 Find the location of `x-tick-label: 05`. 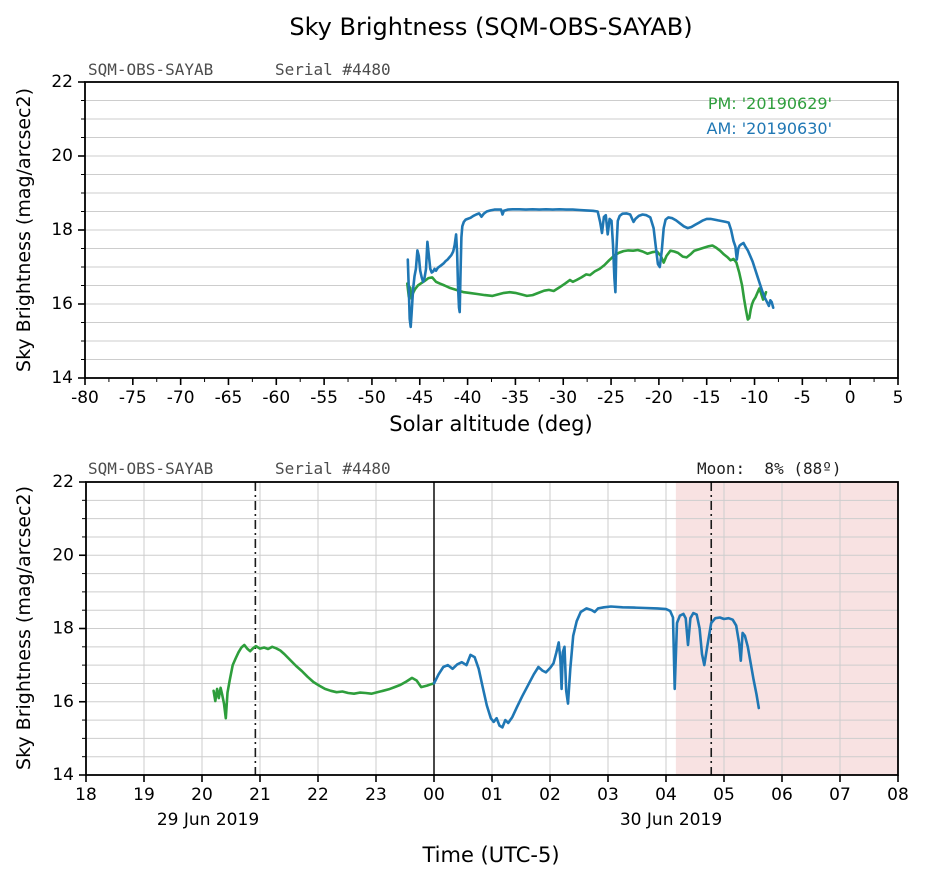

x-tick-label: 05 is located at coordinates (724, 795).